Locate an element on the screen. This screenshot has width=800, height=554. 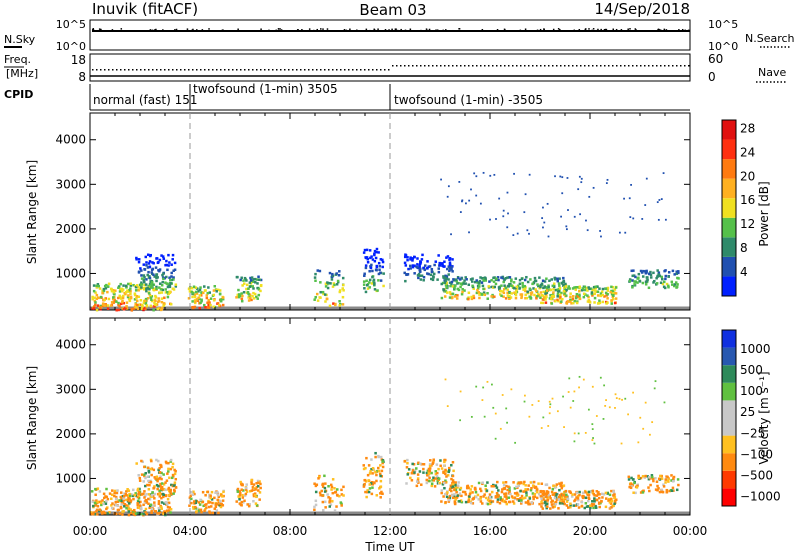
colorbar-tick-label: −1000 is located at coordinates (760, 497).